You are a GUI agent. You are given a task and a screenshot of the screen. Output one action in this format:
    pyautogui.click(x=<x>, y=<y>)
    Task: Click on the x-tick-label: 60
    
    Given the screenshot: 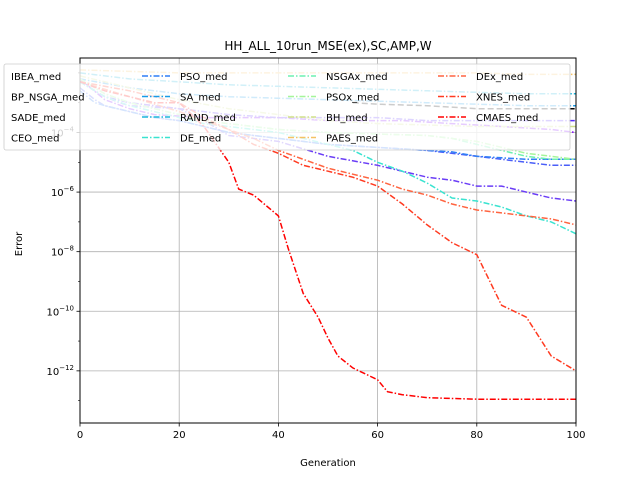 What is the action you would take?
    pyautogui.click(x=377, y=435)
    